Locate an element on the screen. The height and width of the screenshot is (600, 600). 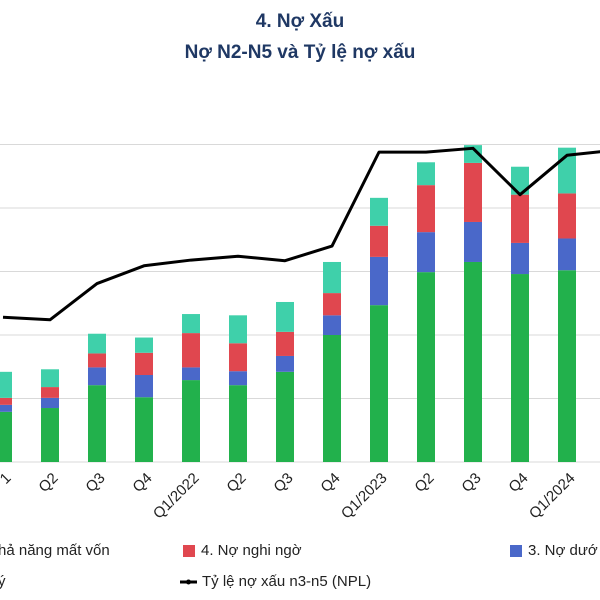
x-tick-label: Q1/2024 is located at coordinates (552, 496).